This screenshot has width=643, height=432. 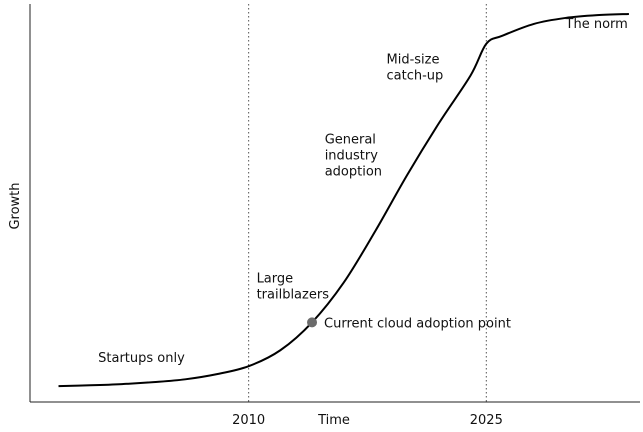 I want to click on annotation-3: Mid-size catch-up, so click(x=414, y=68).